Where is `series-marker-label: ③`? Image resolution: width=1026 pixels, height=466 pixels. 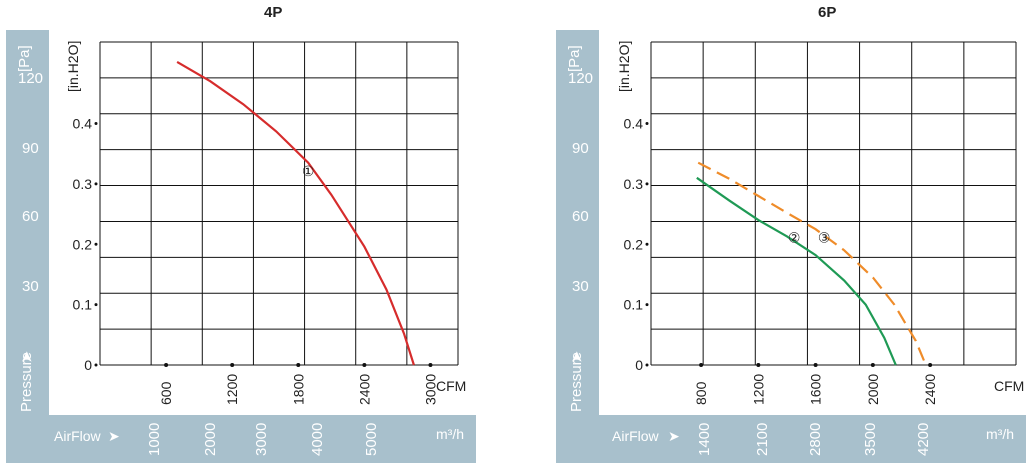 series-marker-label: ③ is located at coordinates (824, 237).